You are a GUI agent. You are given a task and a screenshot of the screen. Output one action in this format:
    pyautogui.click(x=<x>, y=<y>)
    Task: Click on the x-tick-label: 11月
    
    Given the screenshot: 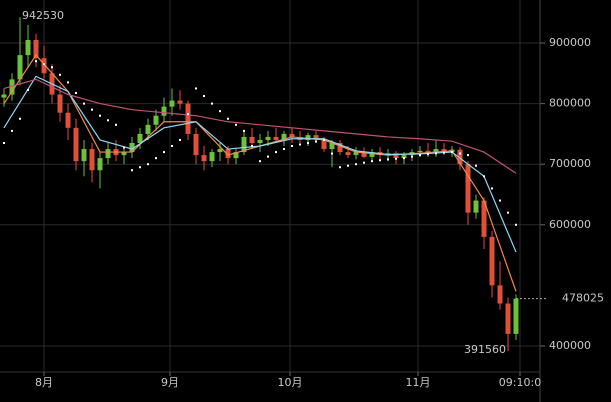 What is the action you would take?
    pyautogui.click(x=418, y=382)
    